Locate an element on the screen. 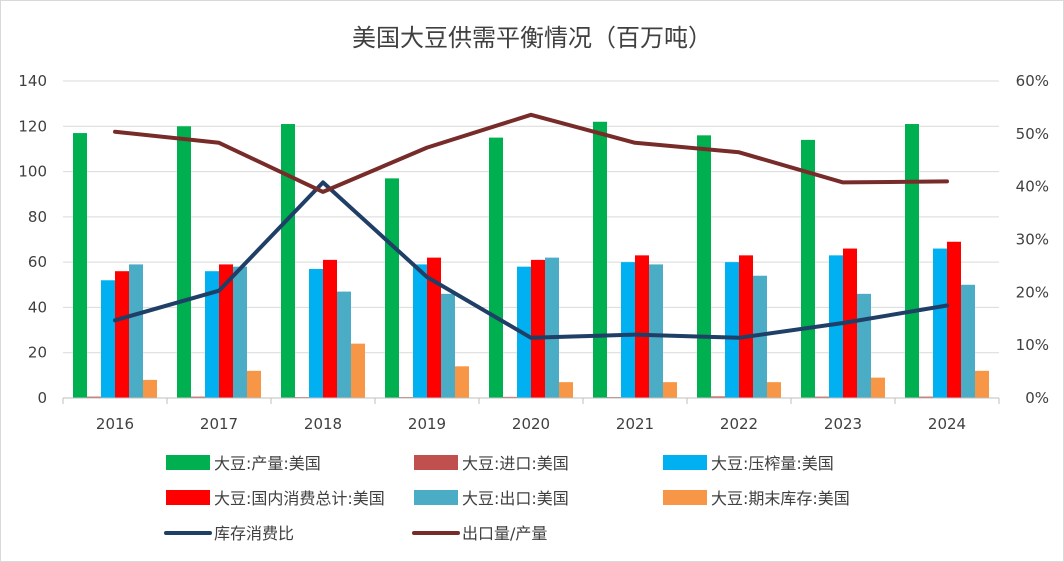  y-left-tick-label: 140 is located at coordinates (32, 81).